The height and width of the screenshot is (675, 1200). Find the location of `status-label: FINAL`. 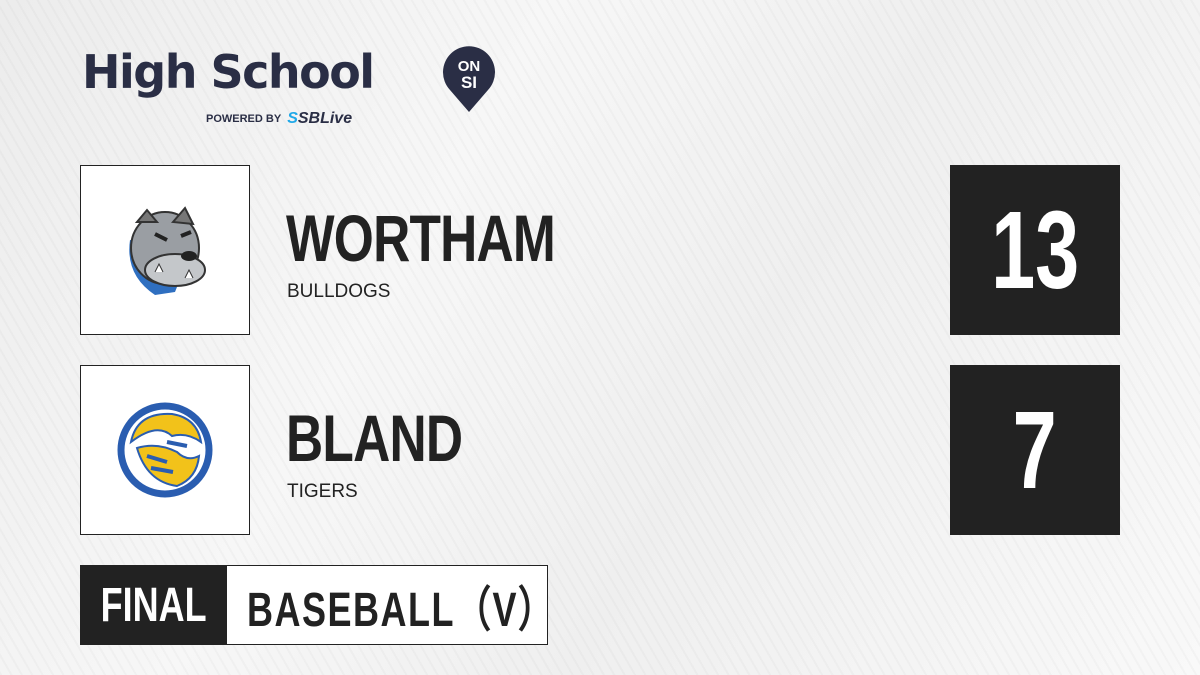

status-label: FINAL is located at coordinates (154, 605).